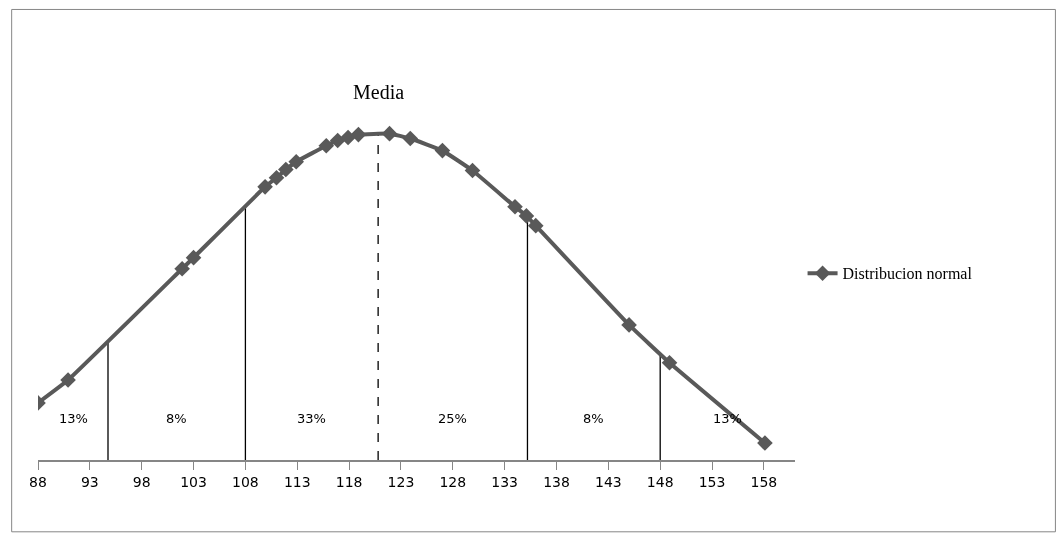 This screenshot has width=1058, height=535. I want to click on x-tick-label: 118, so click(349, 481).